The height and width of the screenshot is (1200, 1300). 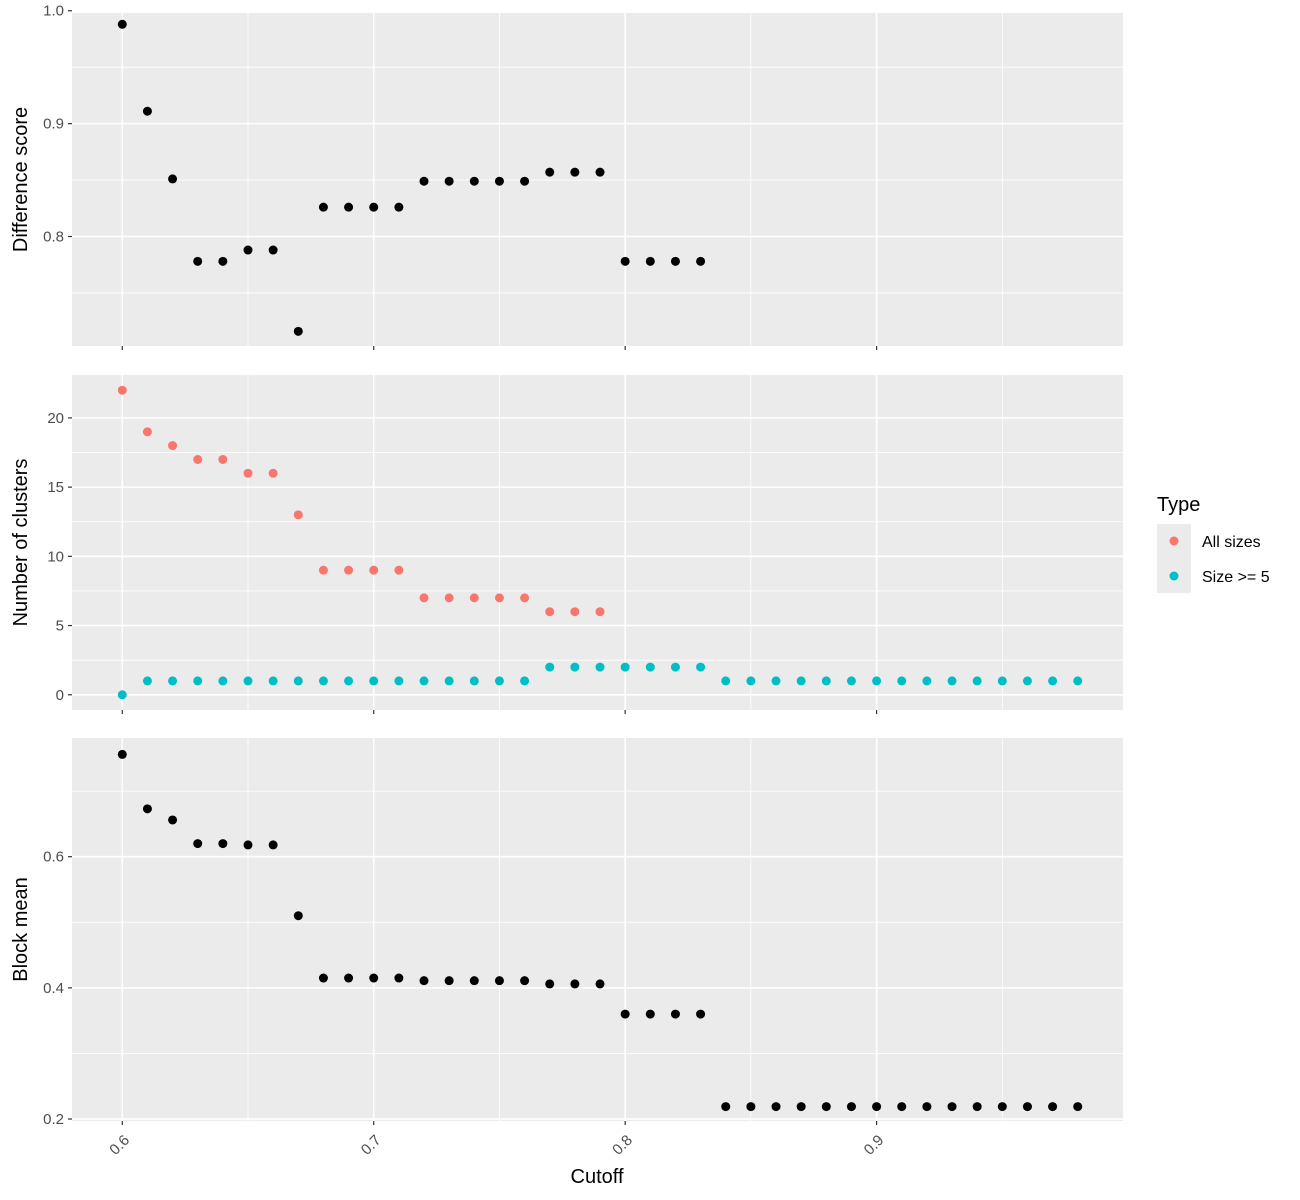 I want to click on x-tick-label: 0.6, so click(x=119, y=1145).